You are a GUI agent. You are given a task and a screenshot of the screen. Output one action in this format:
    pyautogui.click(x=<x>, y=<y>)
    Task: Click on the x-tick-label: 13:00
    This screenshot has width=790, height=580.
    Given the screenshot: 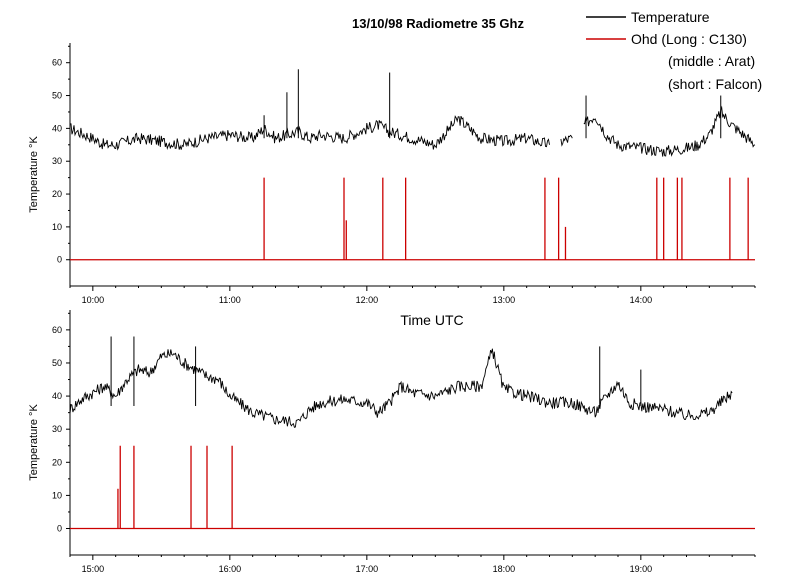 What is the action you would take?
    pyautogui.click(x=504, y=300)
    